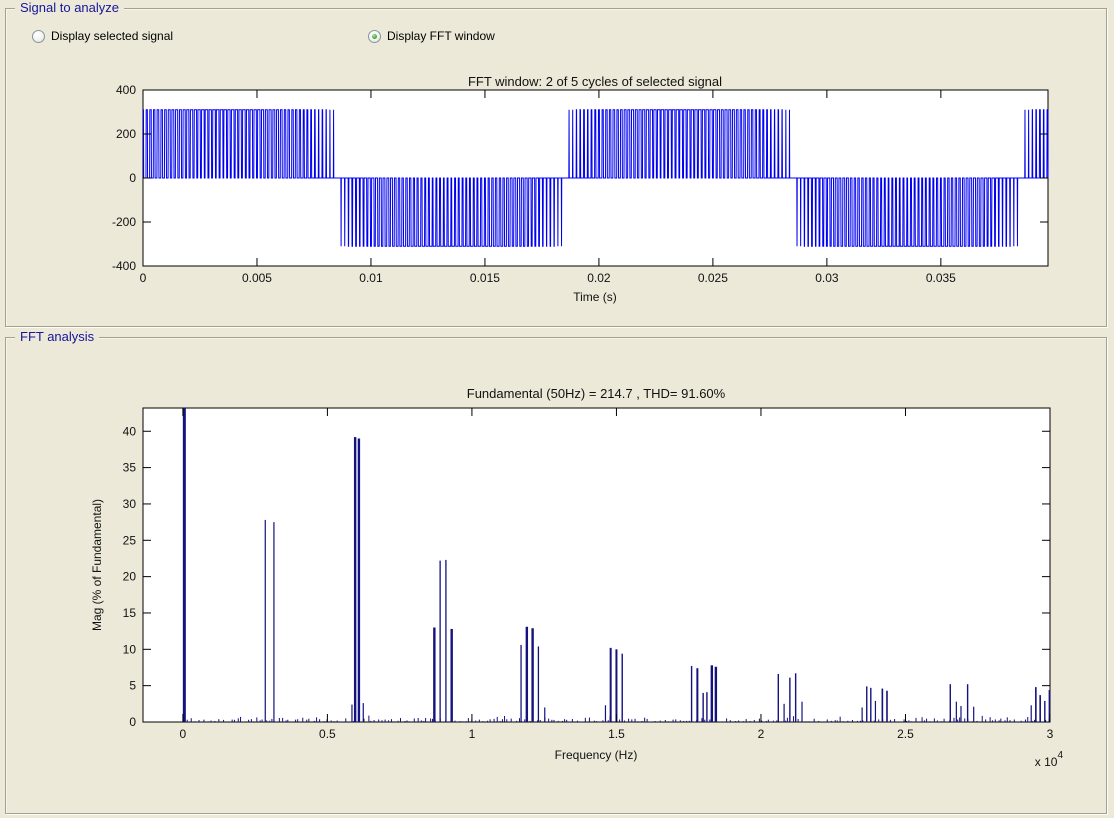  I want to click on svg-text: 3, so click(1050, 734).